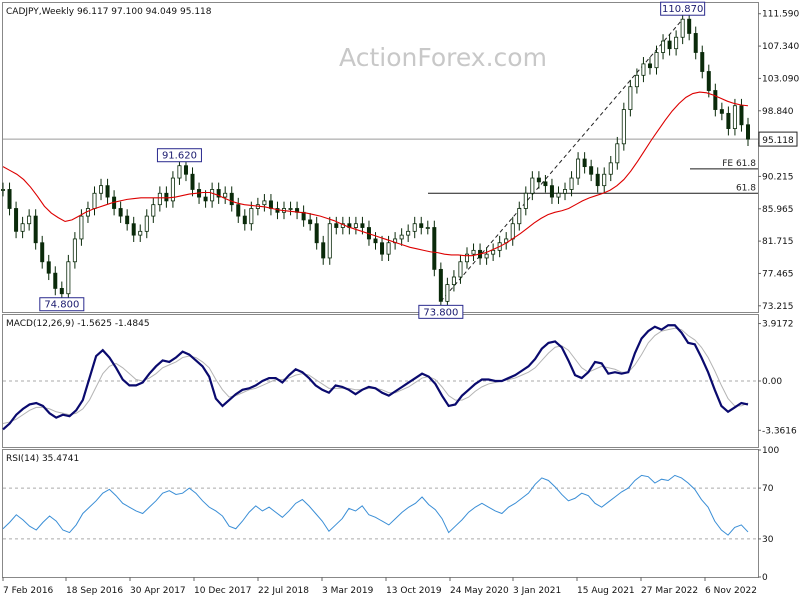  Describe the element at coordinates (768, 489) in the screenshot. I see `rsi-ytick-label: 70` at that location.